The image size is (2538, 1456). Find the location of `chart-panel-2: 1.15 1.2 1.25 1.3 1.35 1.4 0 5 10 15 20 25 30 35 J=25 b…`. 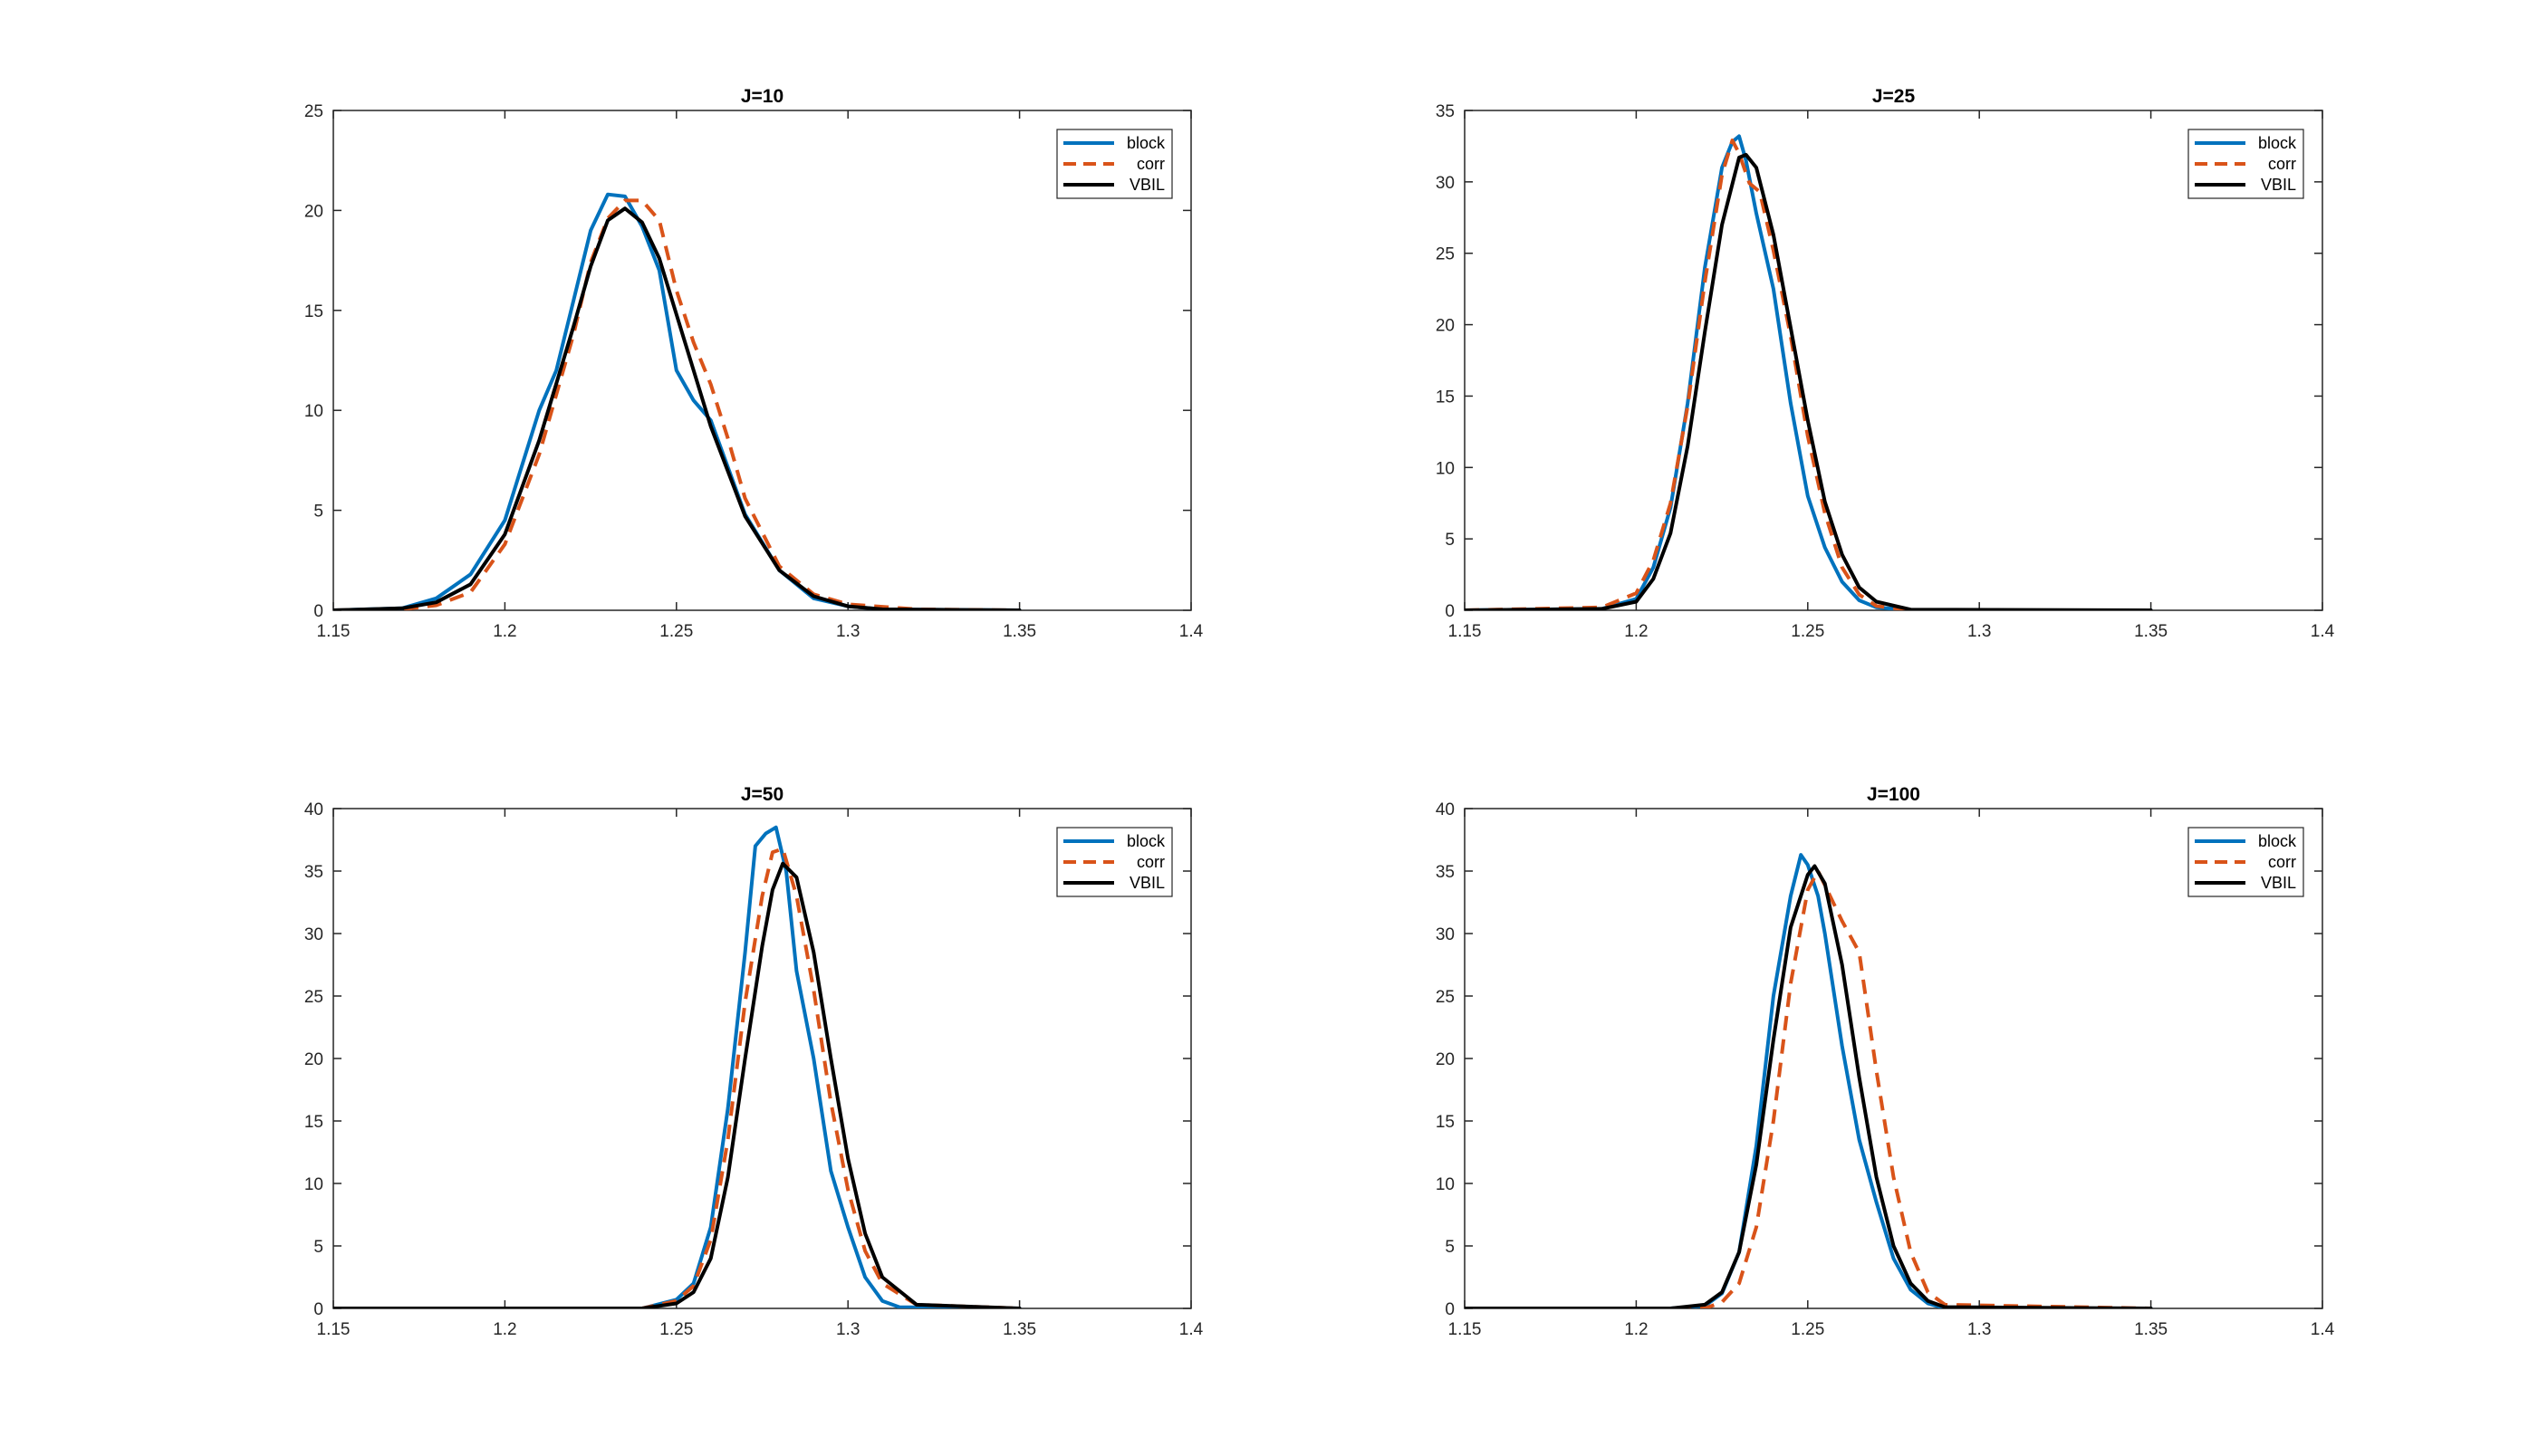

chart-panel-2: 1.15 1.2 1.25 1.3 1.35 1.4 0 5 10 15 20 25 30 35 J=25 b… is located at coordinates (1885, 363).